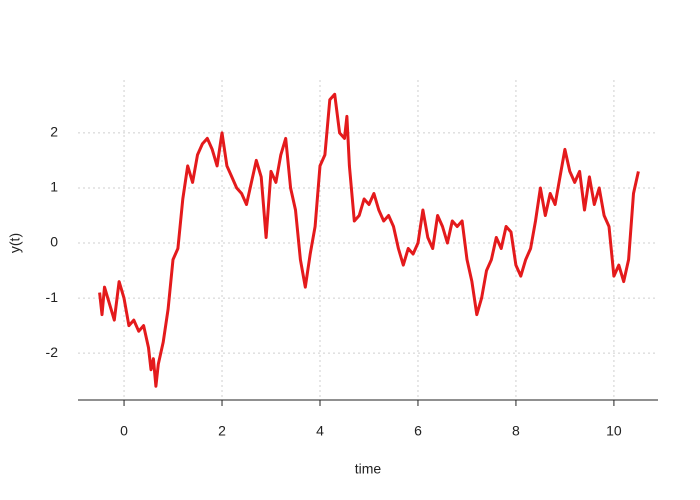 This screenshot has height=500, width=700. Describe the element at coordinates (52, 352) in the screenshot. I see `y-tick-label: -2` at that location.